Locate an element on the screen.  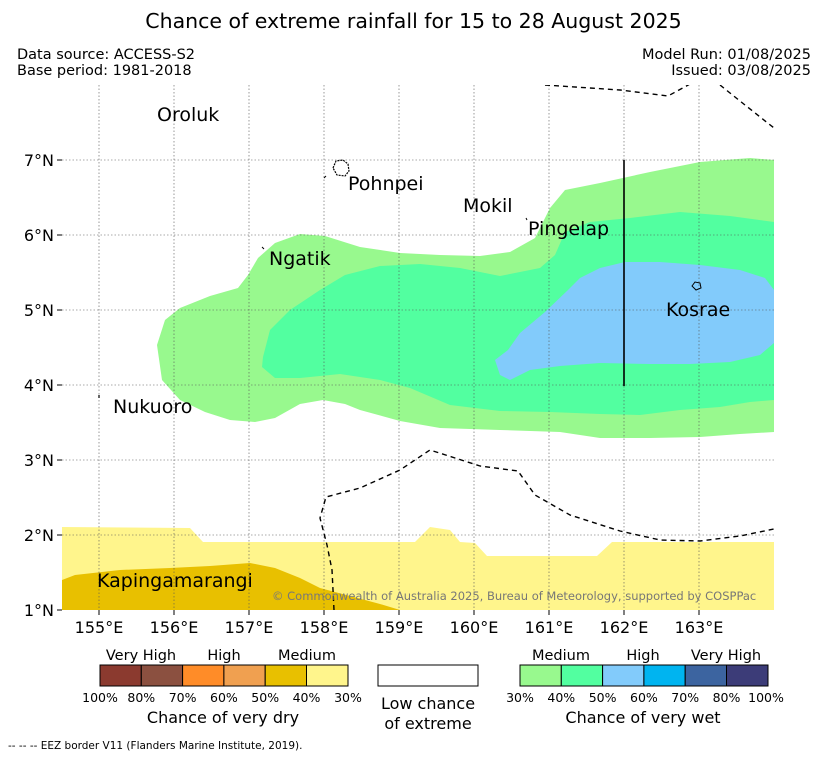
place-pingelap: Pingelap is located at coordinates (568, 229).